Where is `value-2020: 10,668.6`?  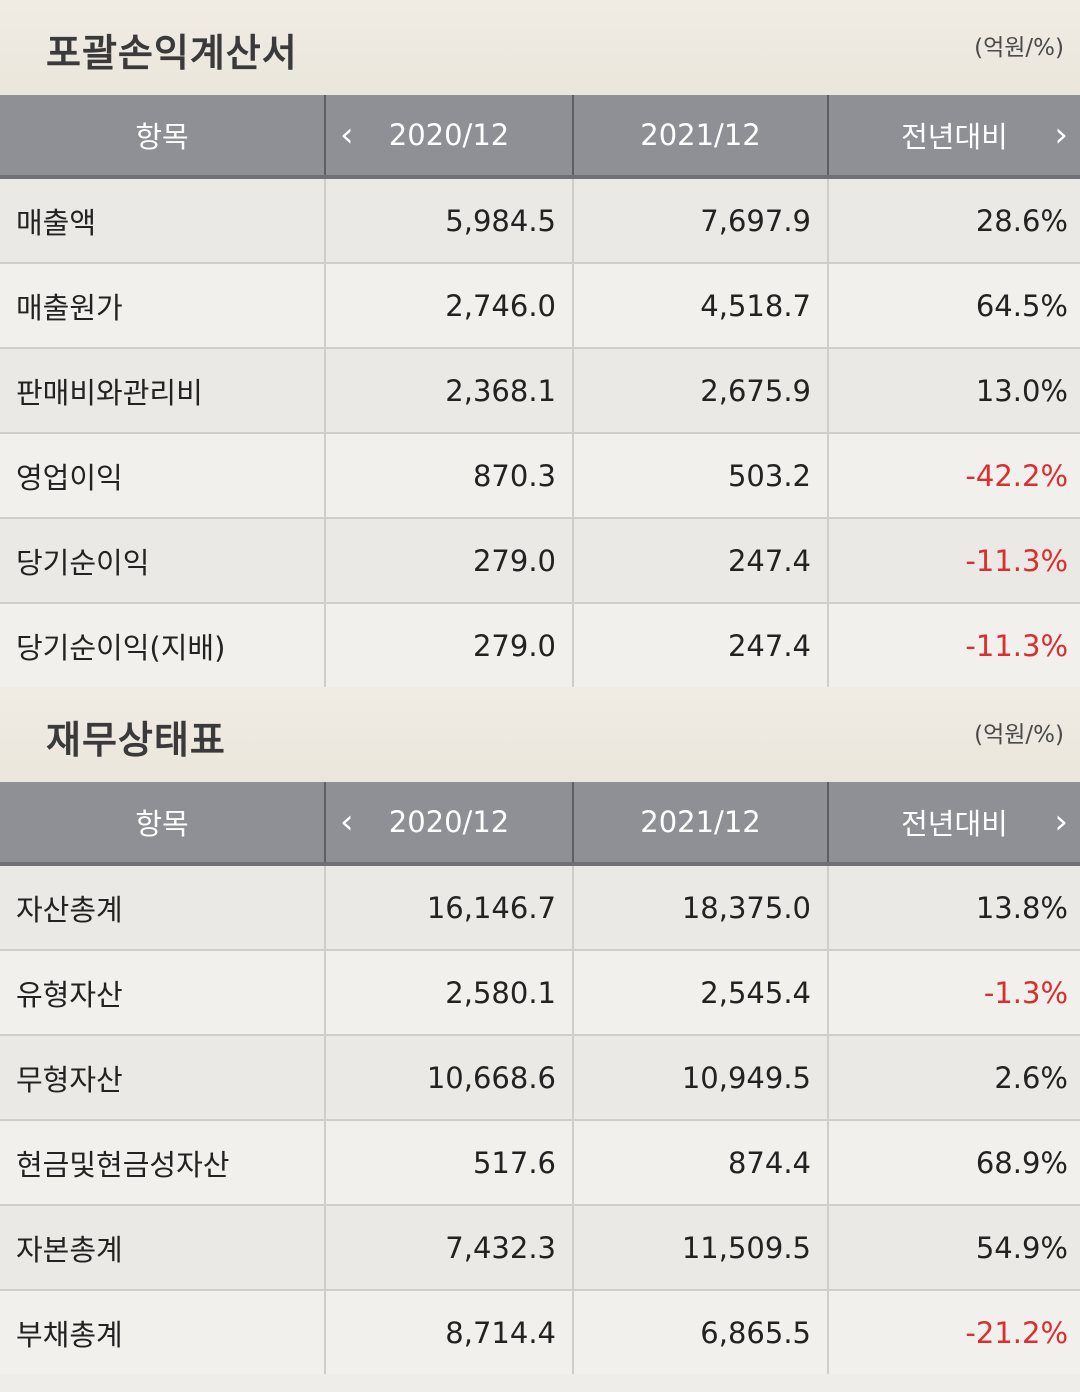
value-2020: 10,668.6 is located at coordinates (448, 1077).